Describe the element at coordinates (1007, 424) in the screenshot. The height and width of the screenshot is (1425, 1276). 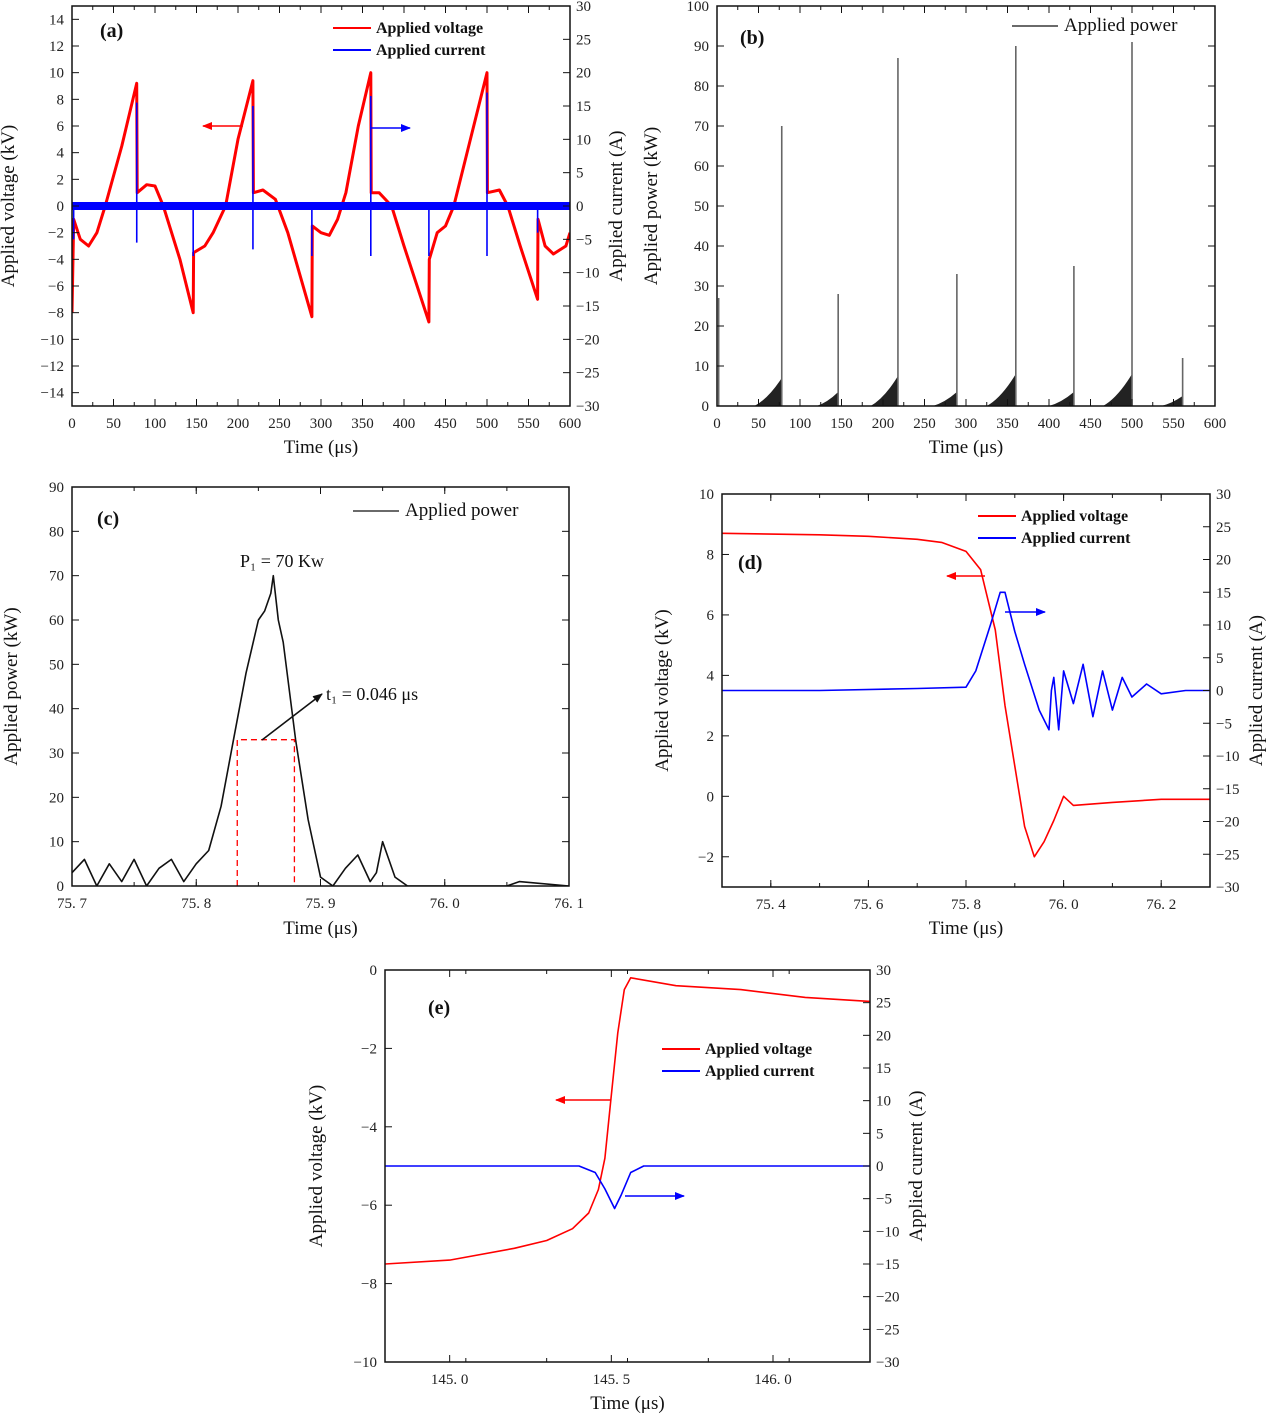
I see `x-tick-label: 350` at that location.